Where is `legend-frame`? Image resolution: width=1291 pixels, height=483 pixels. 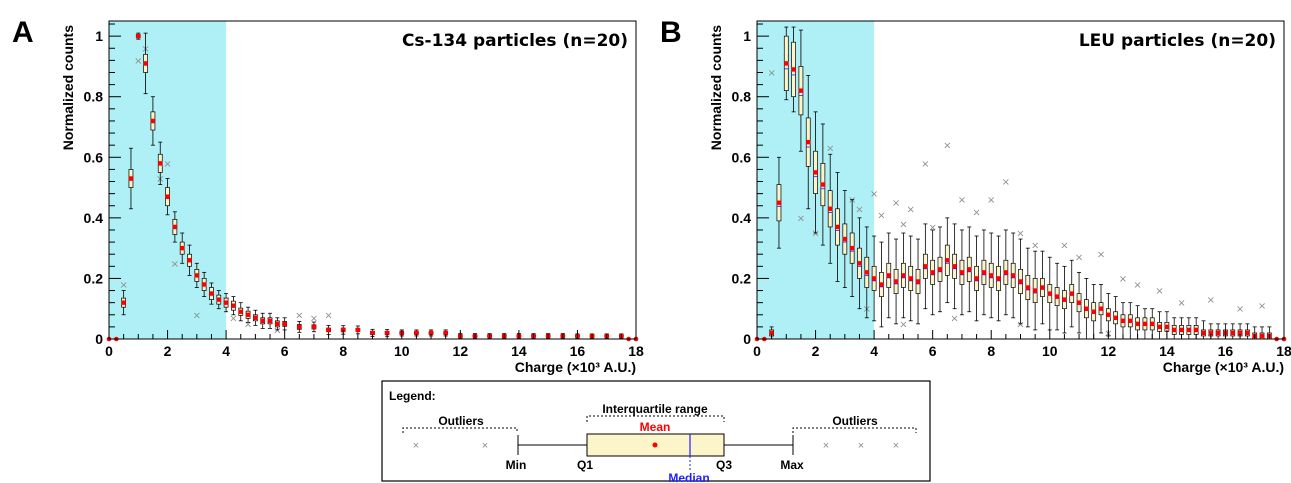 legend-frame is located at coordinates (656, 431).